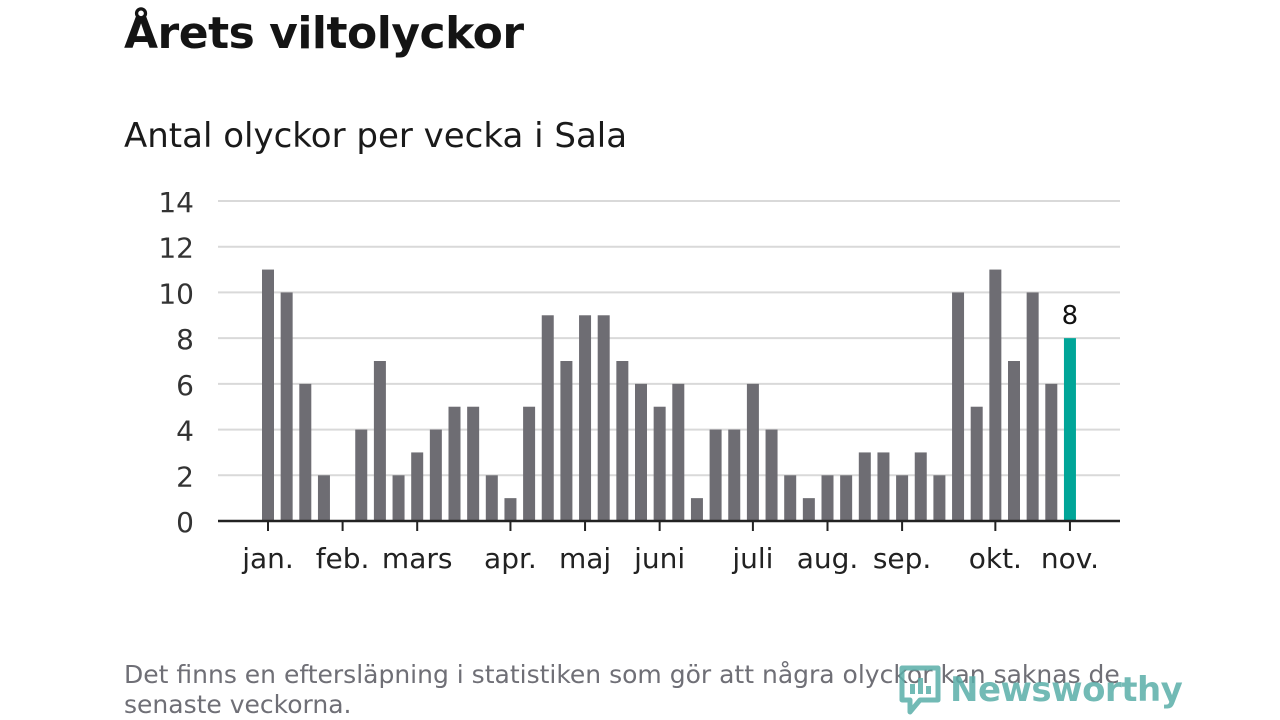 This screenshot has height=720, width=1280. What do you see at coordinates (343, 558) in the screenshot?
I see `x-tick-label: feb.` at bounding box center [343, 558].